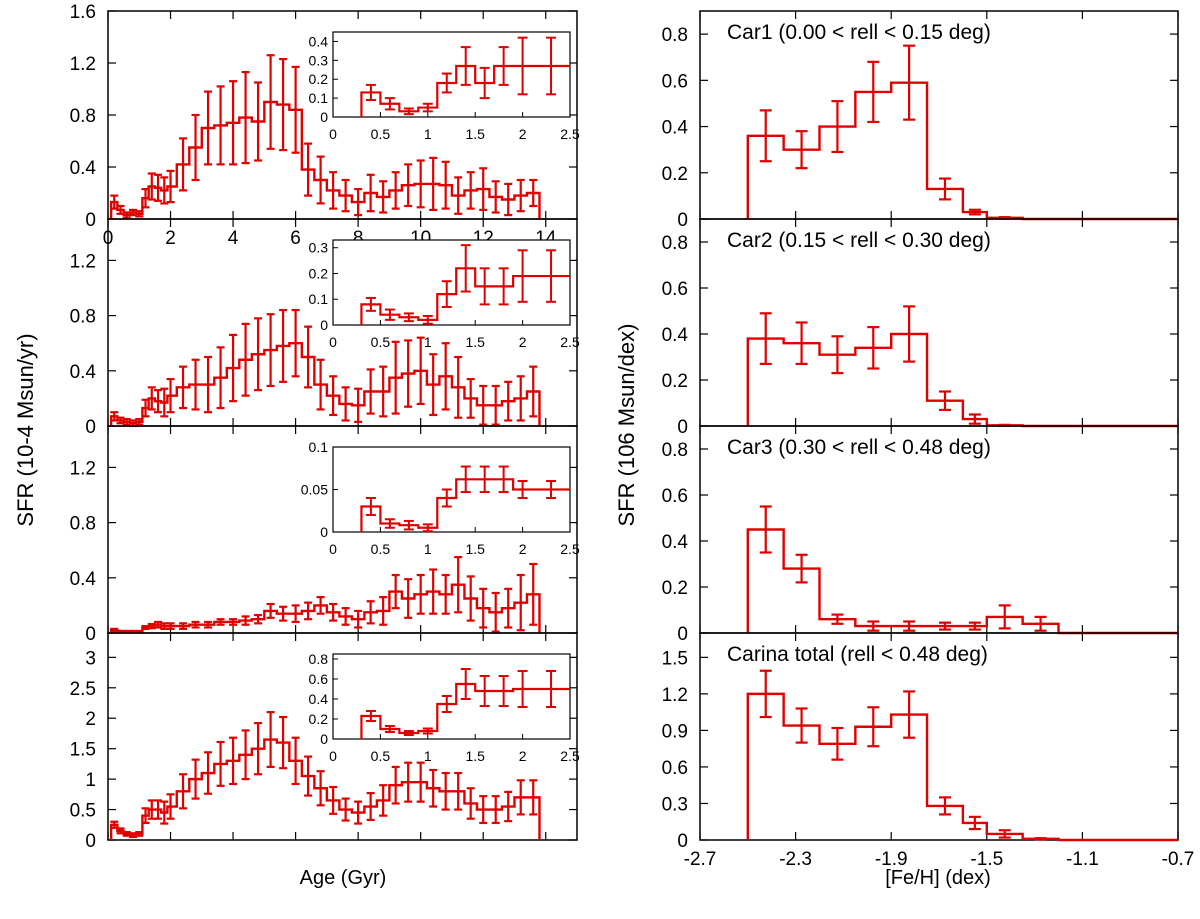 Image resolution: width=1200 pixels, height=919 pixels. What do you see at coordinates (324, 117) in the screenshot?
I see `inset-y-tick-label: 0` at bounding box center [324, 117].